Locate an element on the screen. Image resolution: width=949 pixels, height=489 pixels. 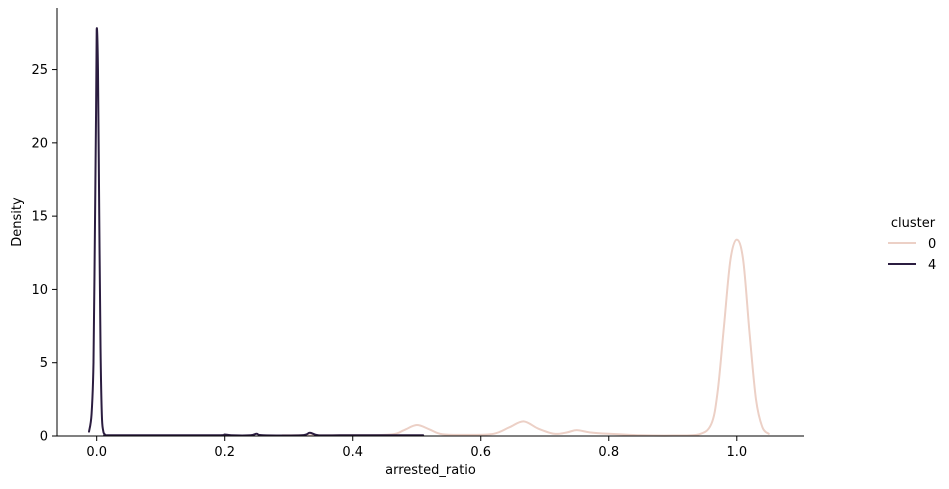
y-tick-label: 20 is located at coordinates (39, 143).